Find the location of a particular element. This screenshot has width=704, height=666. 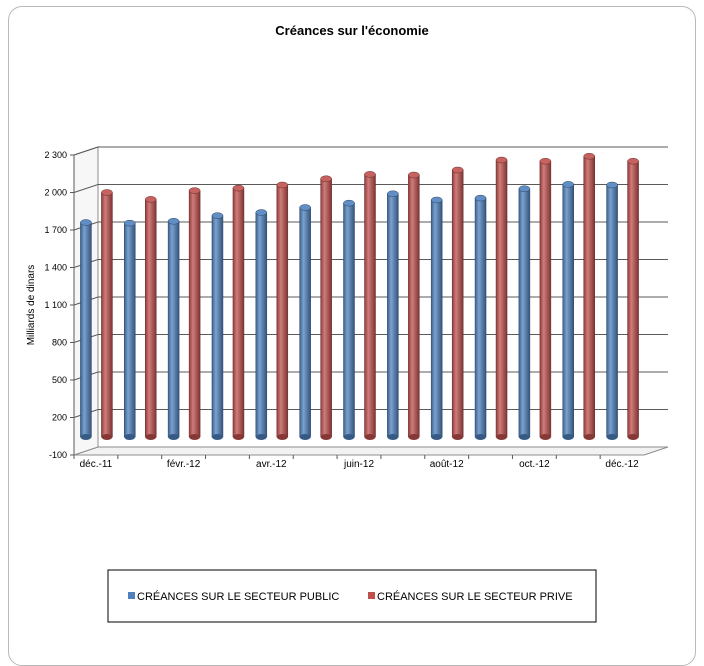

y-tick-label: 800 is located at coordinates (59, 343).